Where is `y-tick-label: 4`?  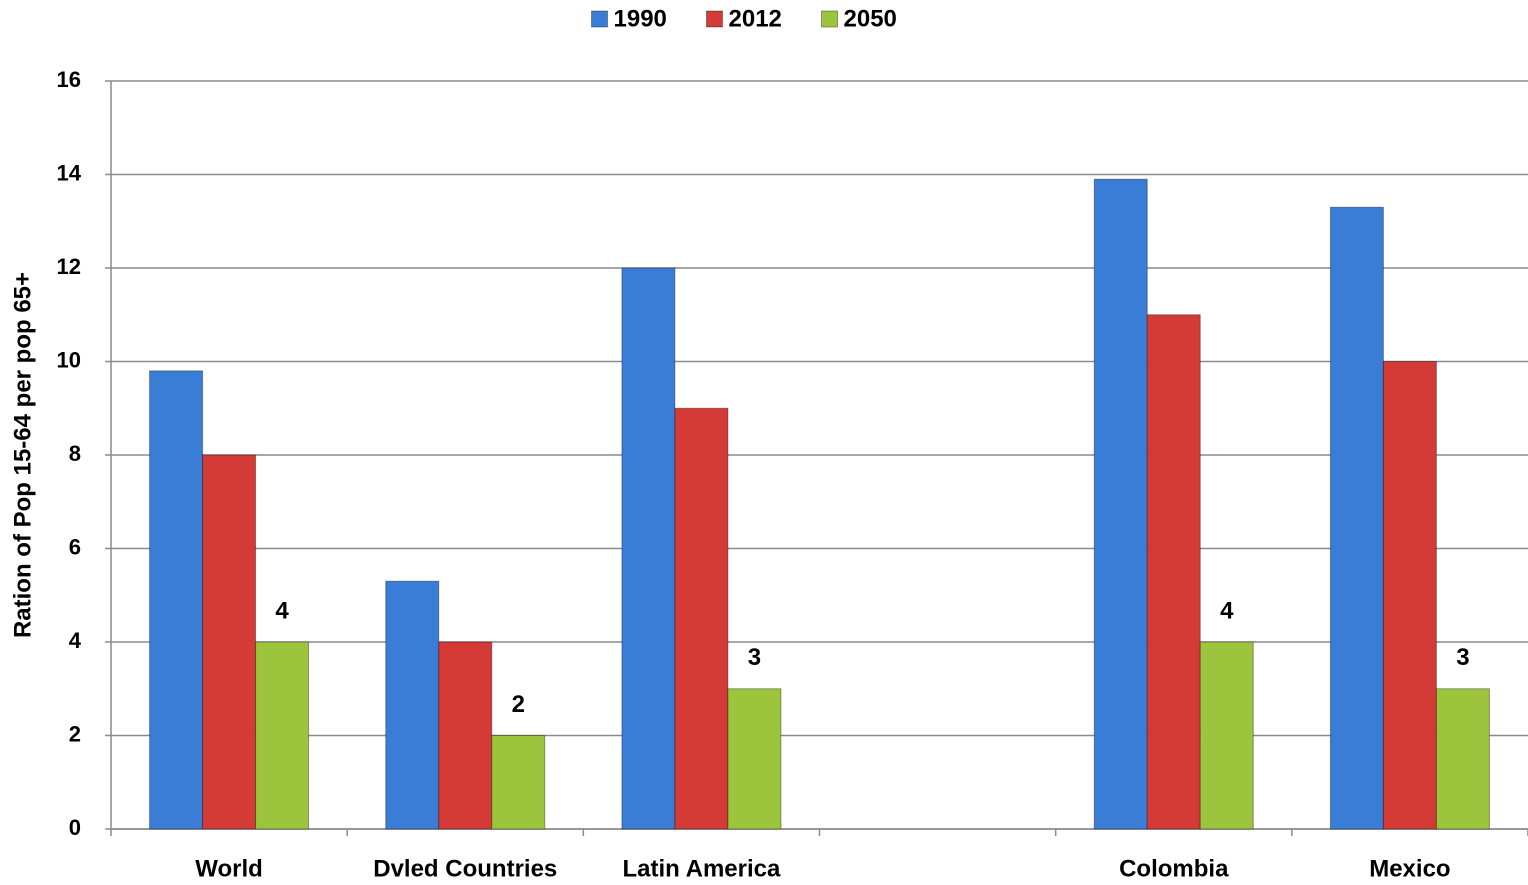
y-tick-label: 4 is located at coordinates (75, 640).